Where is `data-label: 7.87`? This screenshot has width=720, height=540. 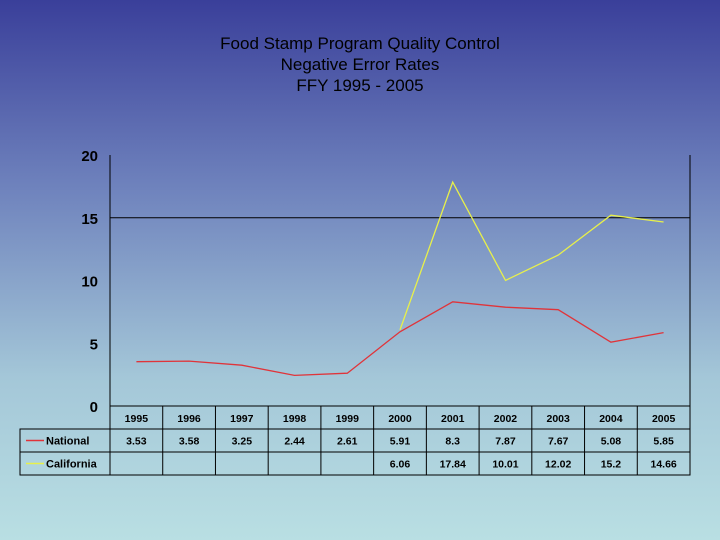
data-label: 7.87 is located at coordinates (505, 442).